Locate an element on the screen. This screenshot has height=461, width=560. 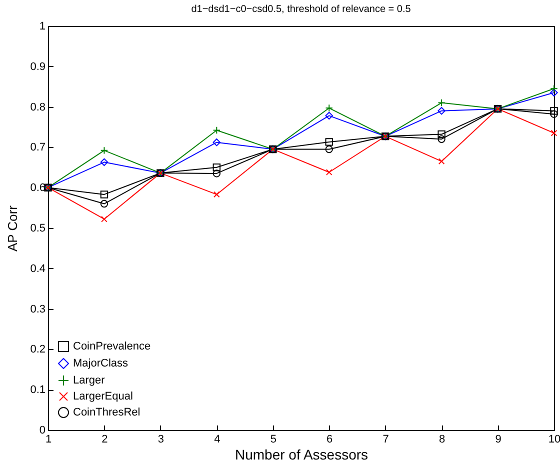
x-tick-label: 7 is located at coordinates (385, 440).